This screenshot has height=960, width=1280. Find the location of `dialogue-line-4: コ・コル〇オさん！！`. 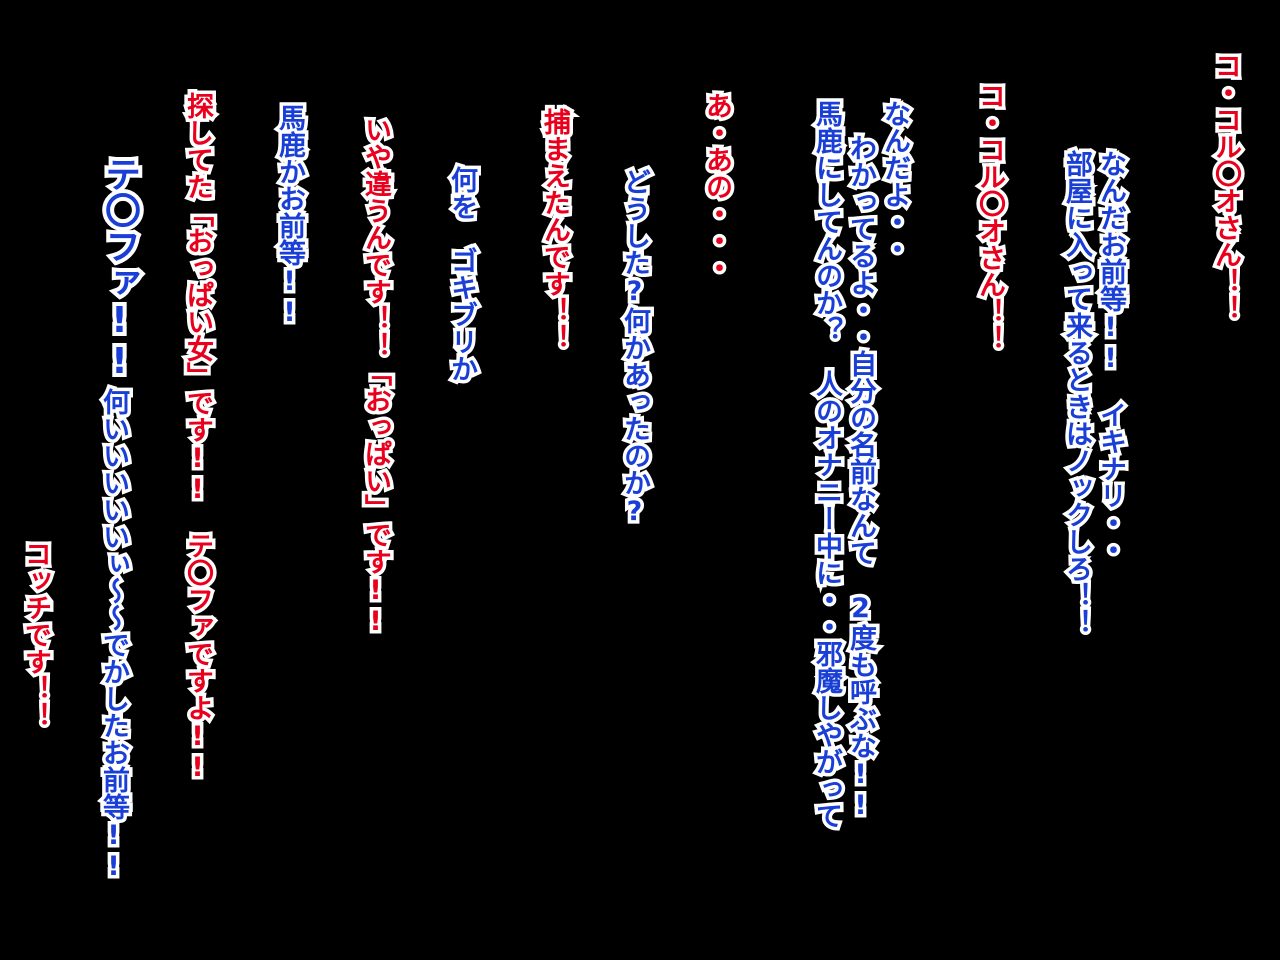

dialogue-line-4: コ・コル〇オさん！！ is located at coordinates (990, 217).